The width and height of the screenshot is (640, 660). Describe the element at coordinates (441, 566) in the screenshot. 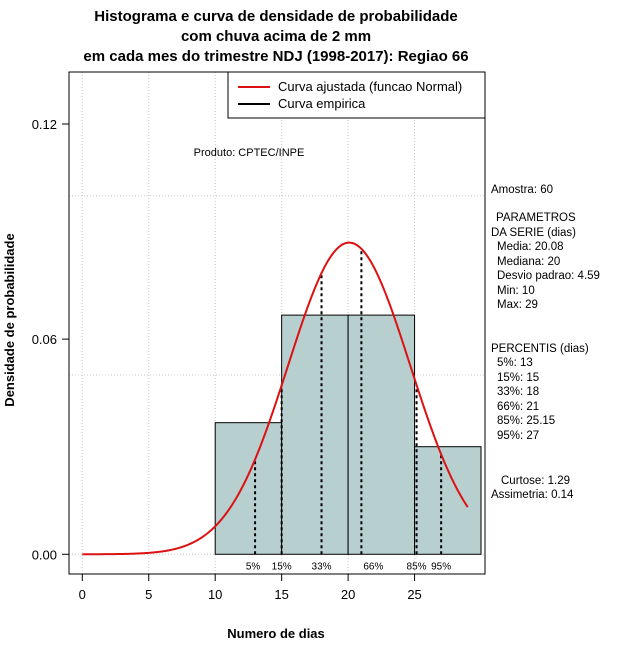

I see `percentile-label-95%: 95%` at that location.